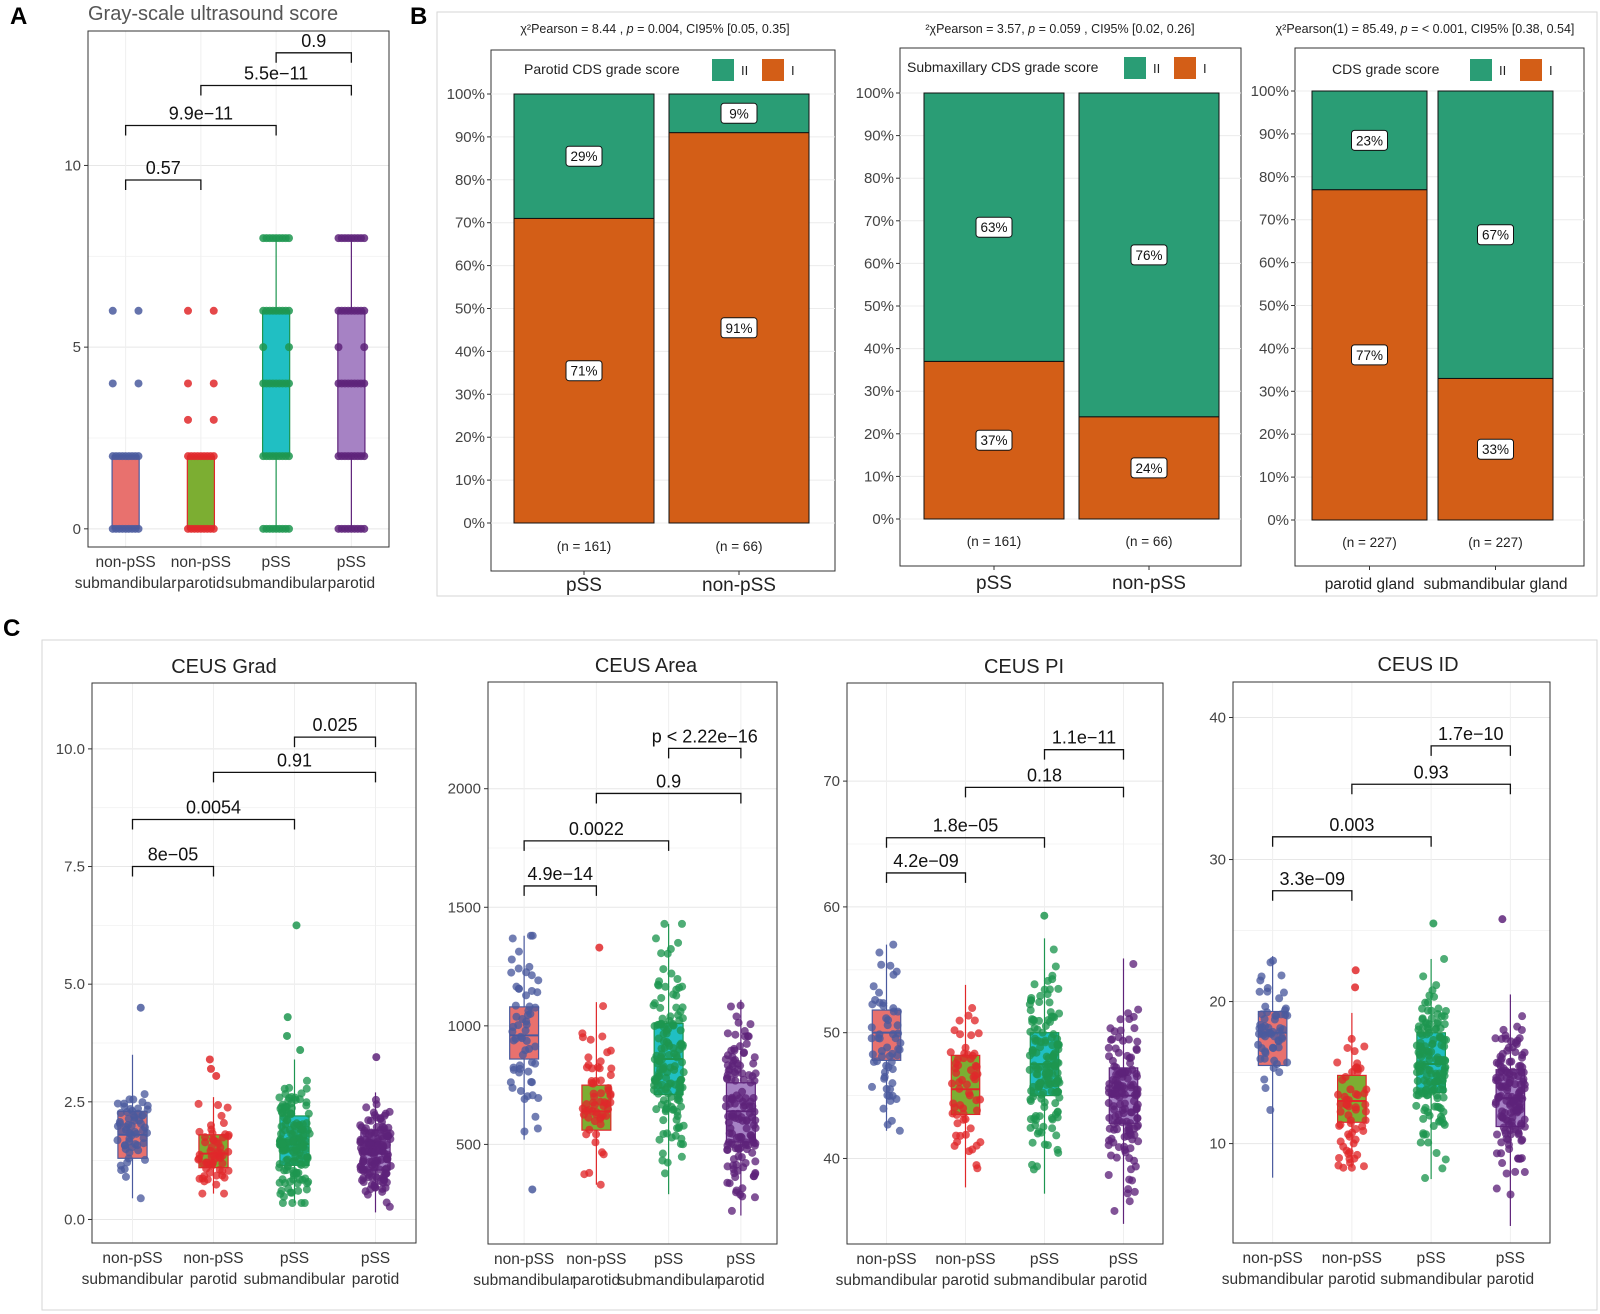  I want to click on p-value-label: 0.57, so click(163, 168).